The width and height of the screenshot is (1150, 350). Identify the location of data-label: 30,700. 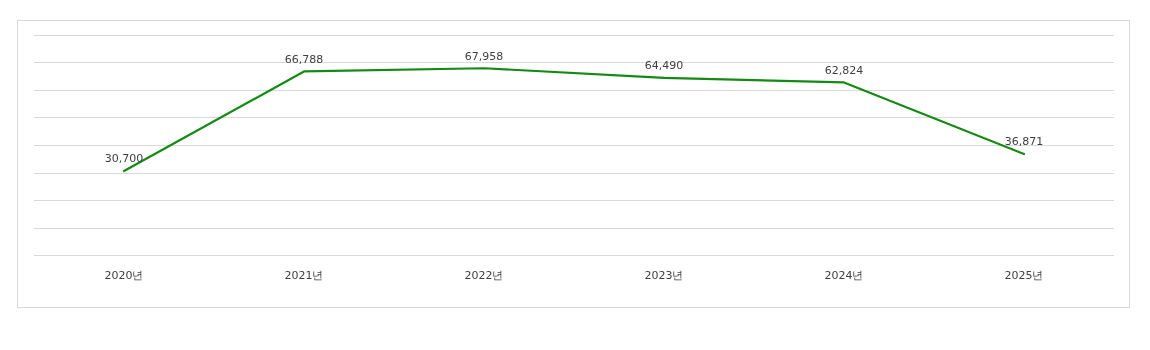
(124, 159).